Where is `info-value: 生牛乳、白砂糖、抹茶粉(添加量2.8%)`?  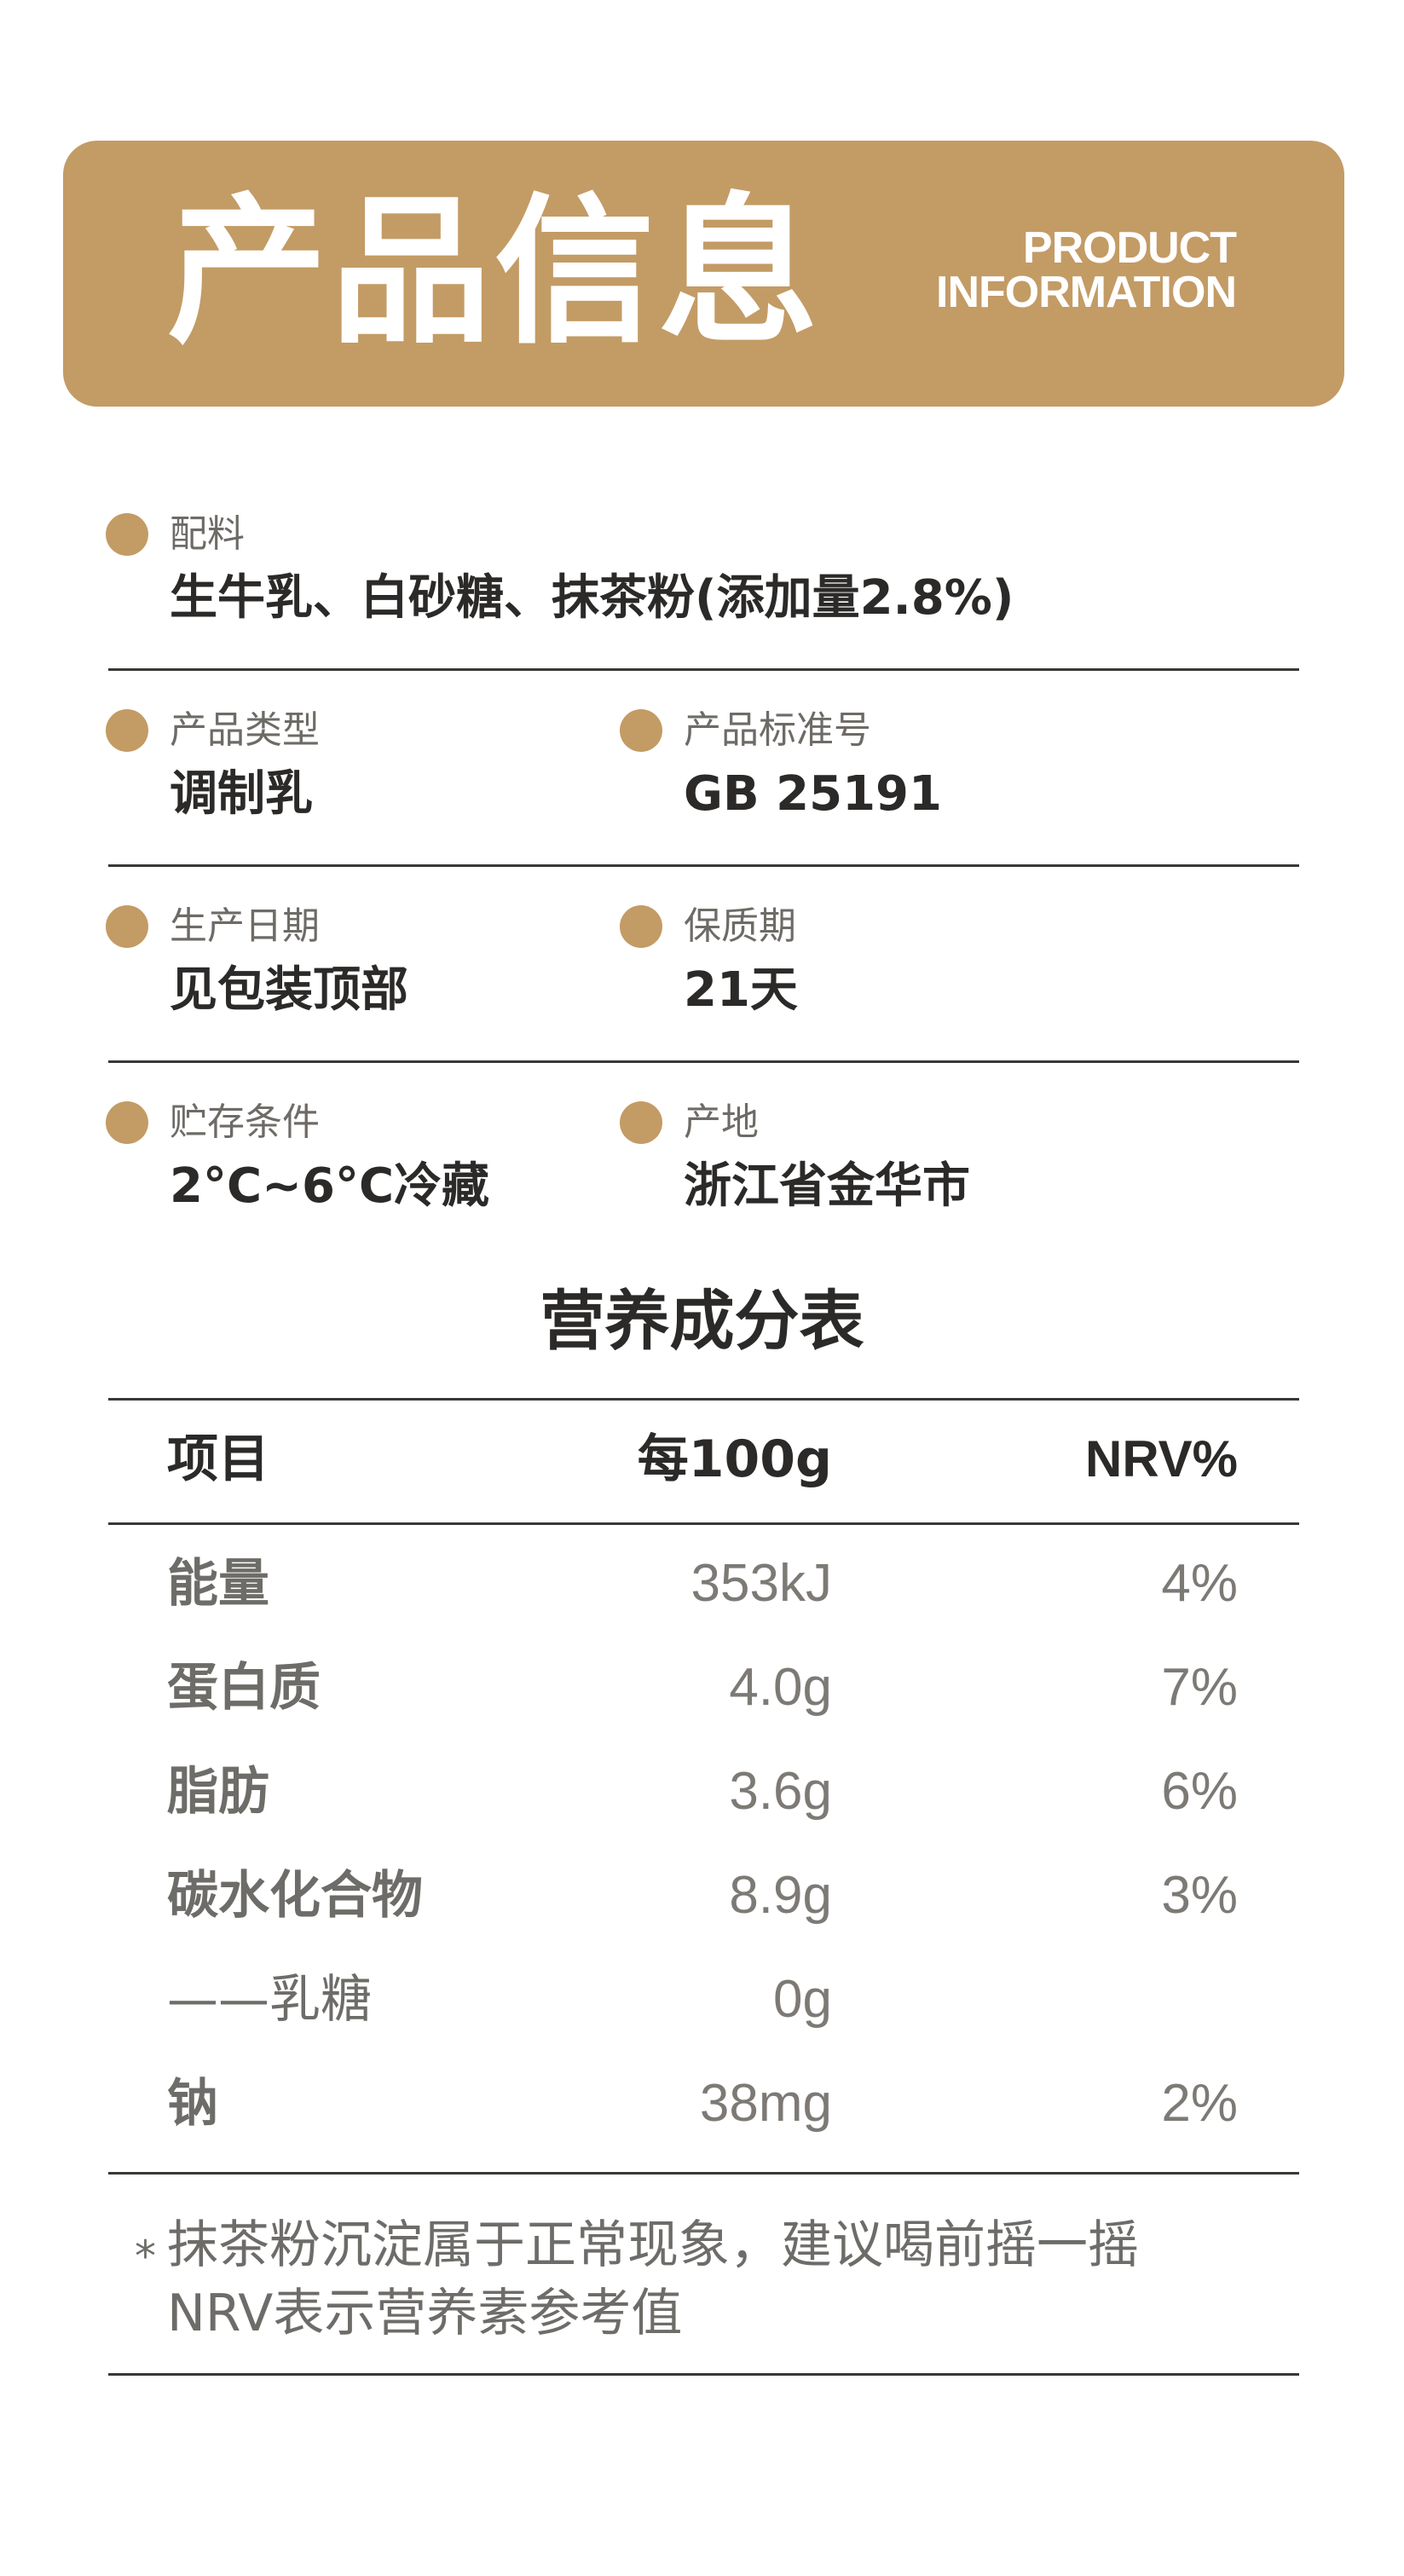 info-value: 生牛乳、白砂糖、抹茶粉(添加量2.8%) is located at coordinates (592, 598).